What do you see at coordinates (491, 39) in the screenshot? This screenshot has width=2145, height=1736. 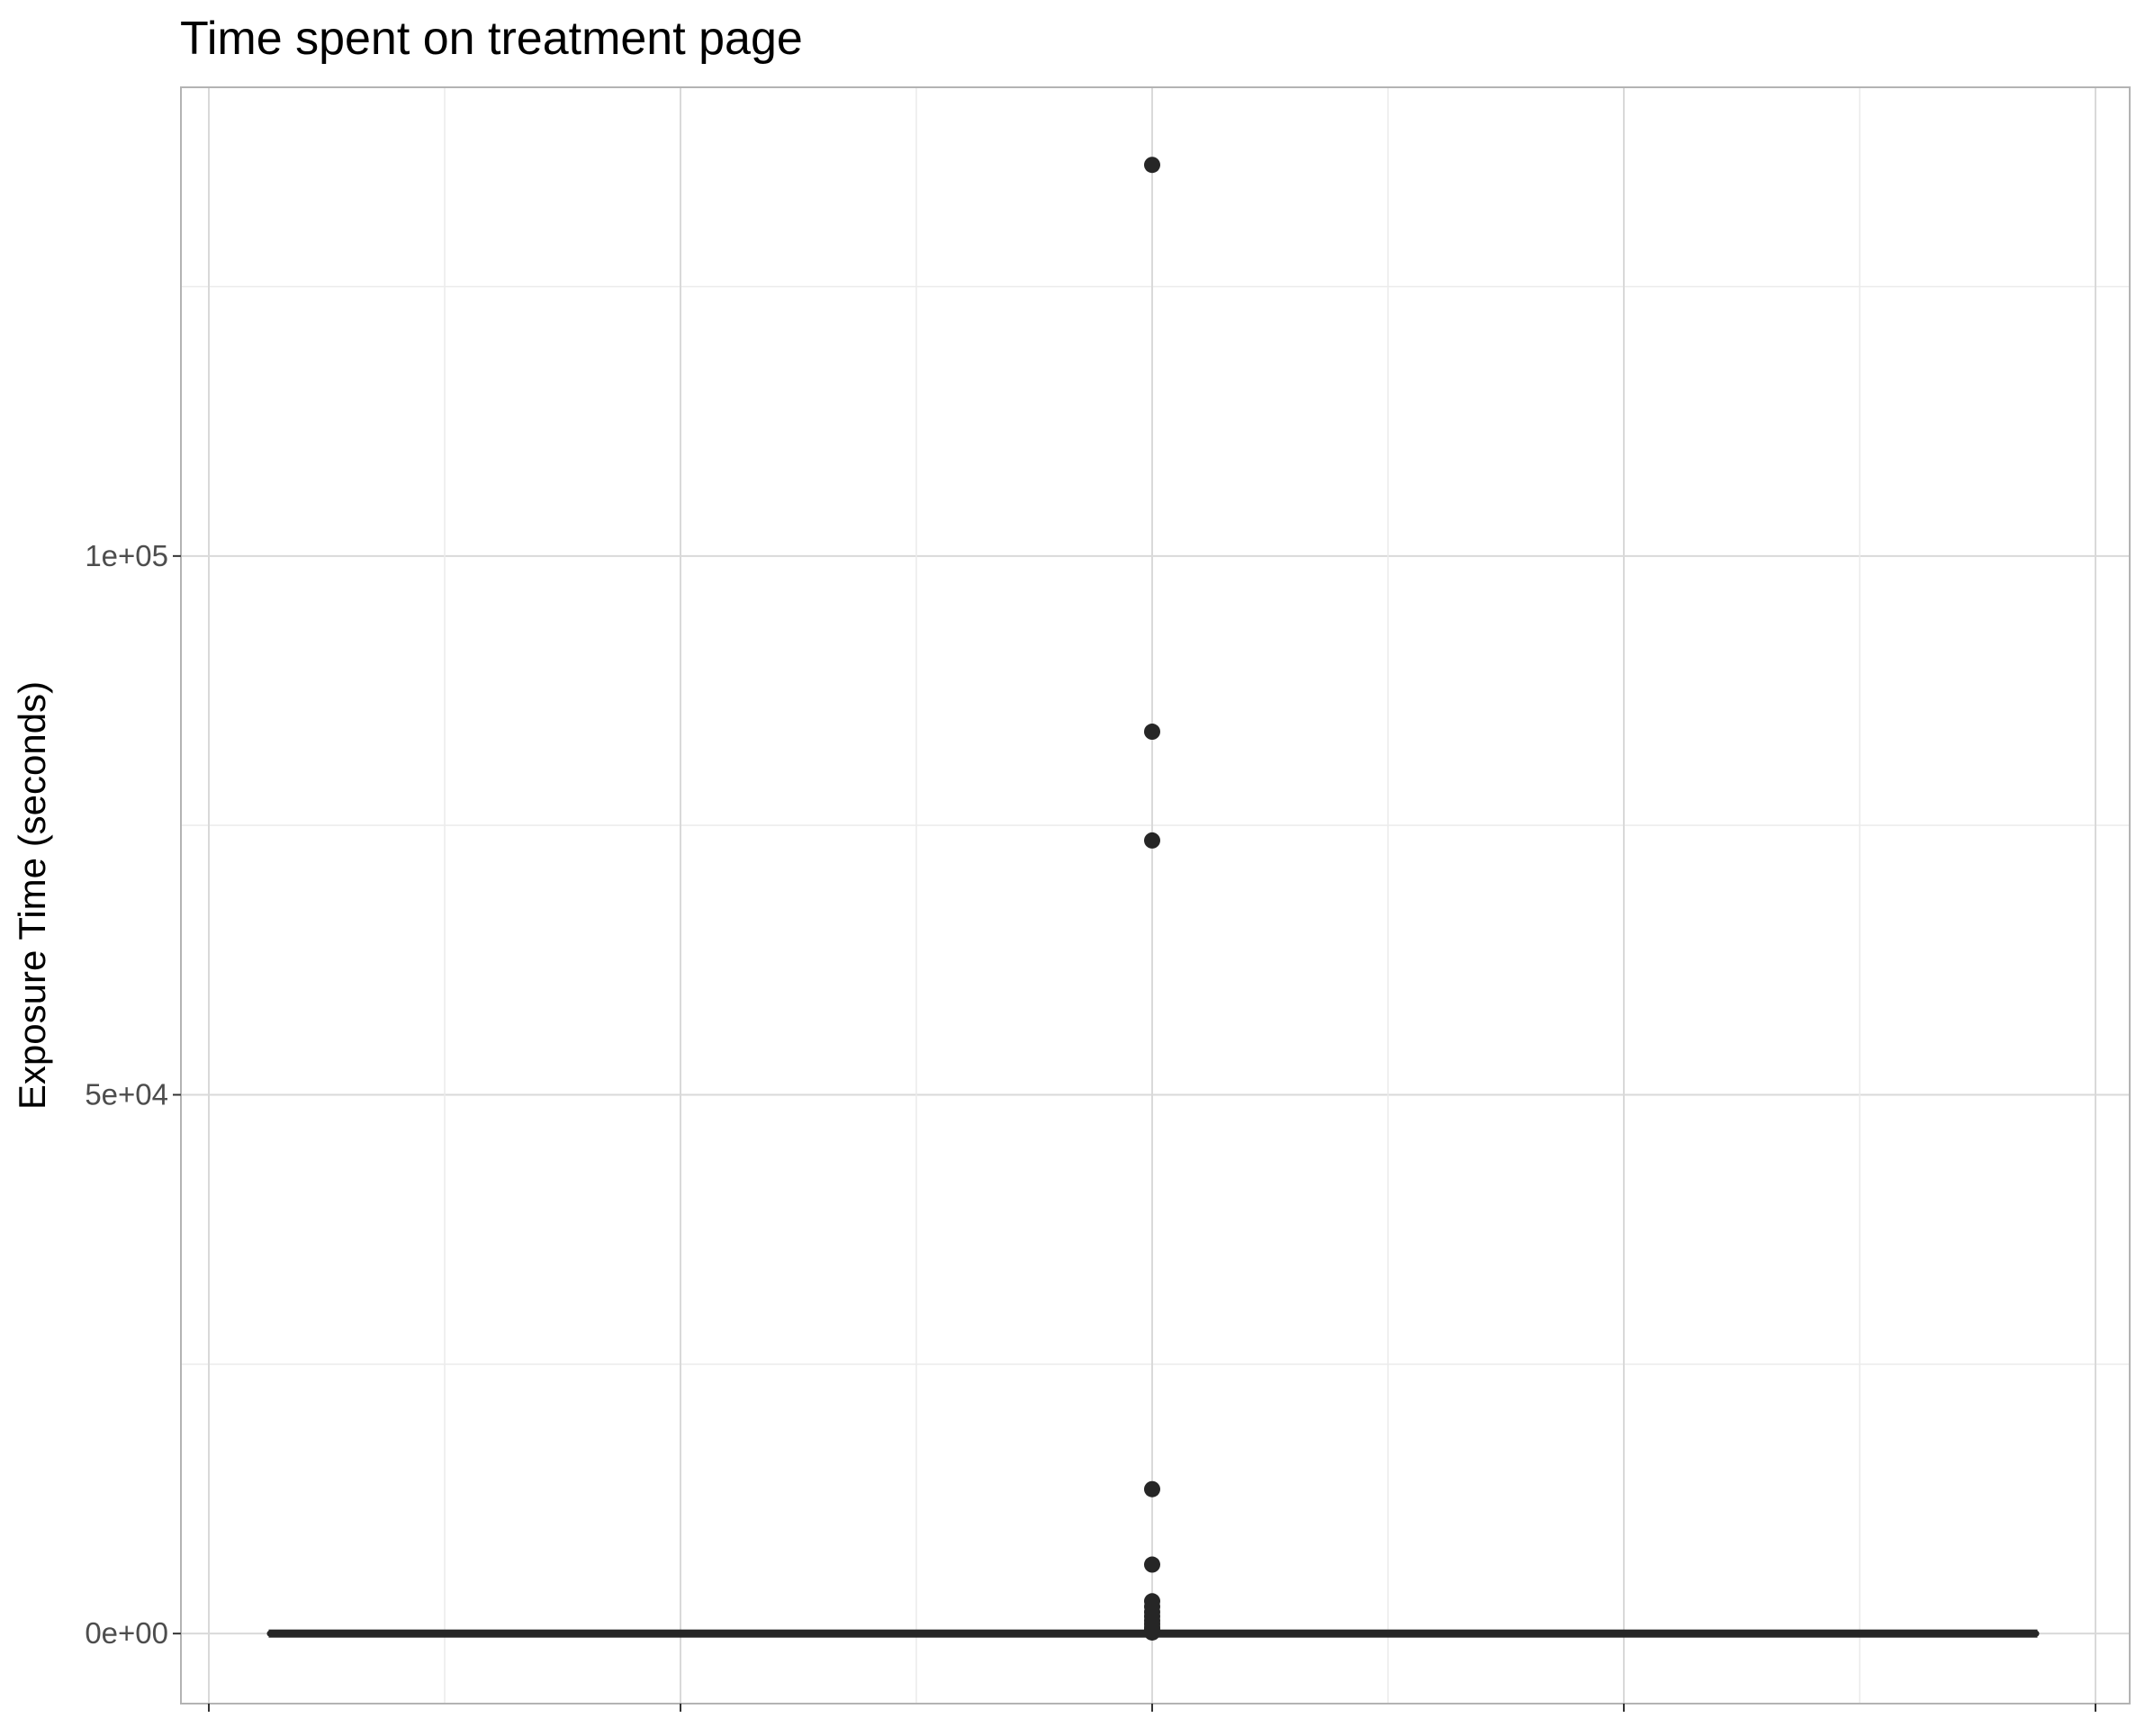 I see `chart-title: Time spent on treatment page` at bounding box center [491, 39].